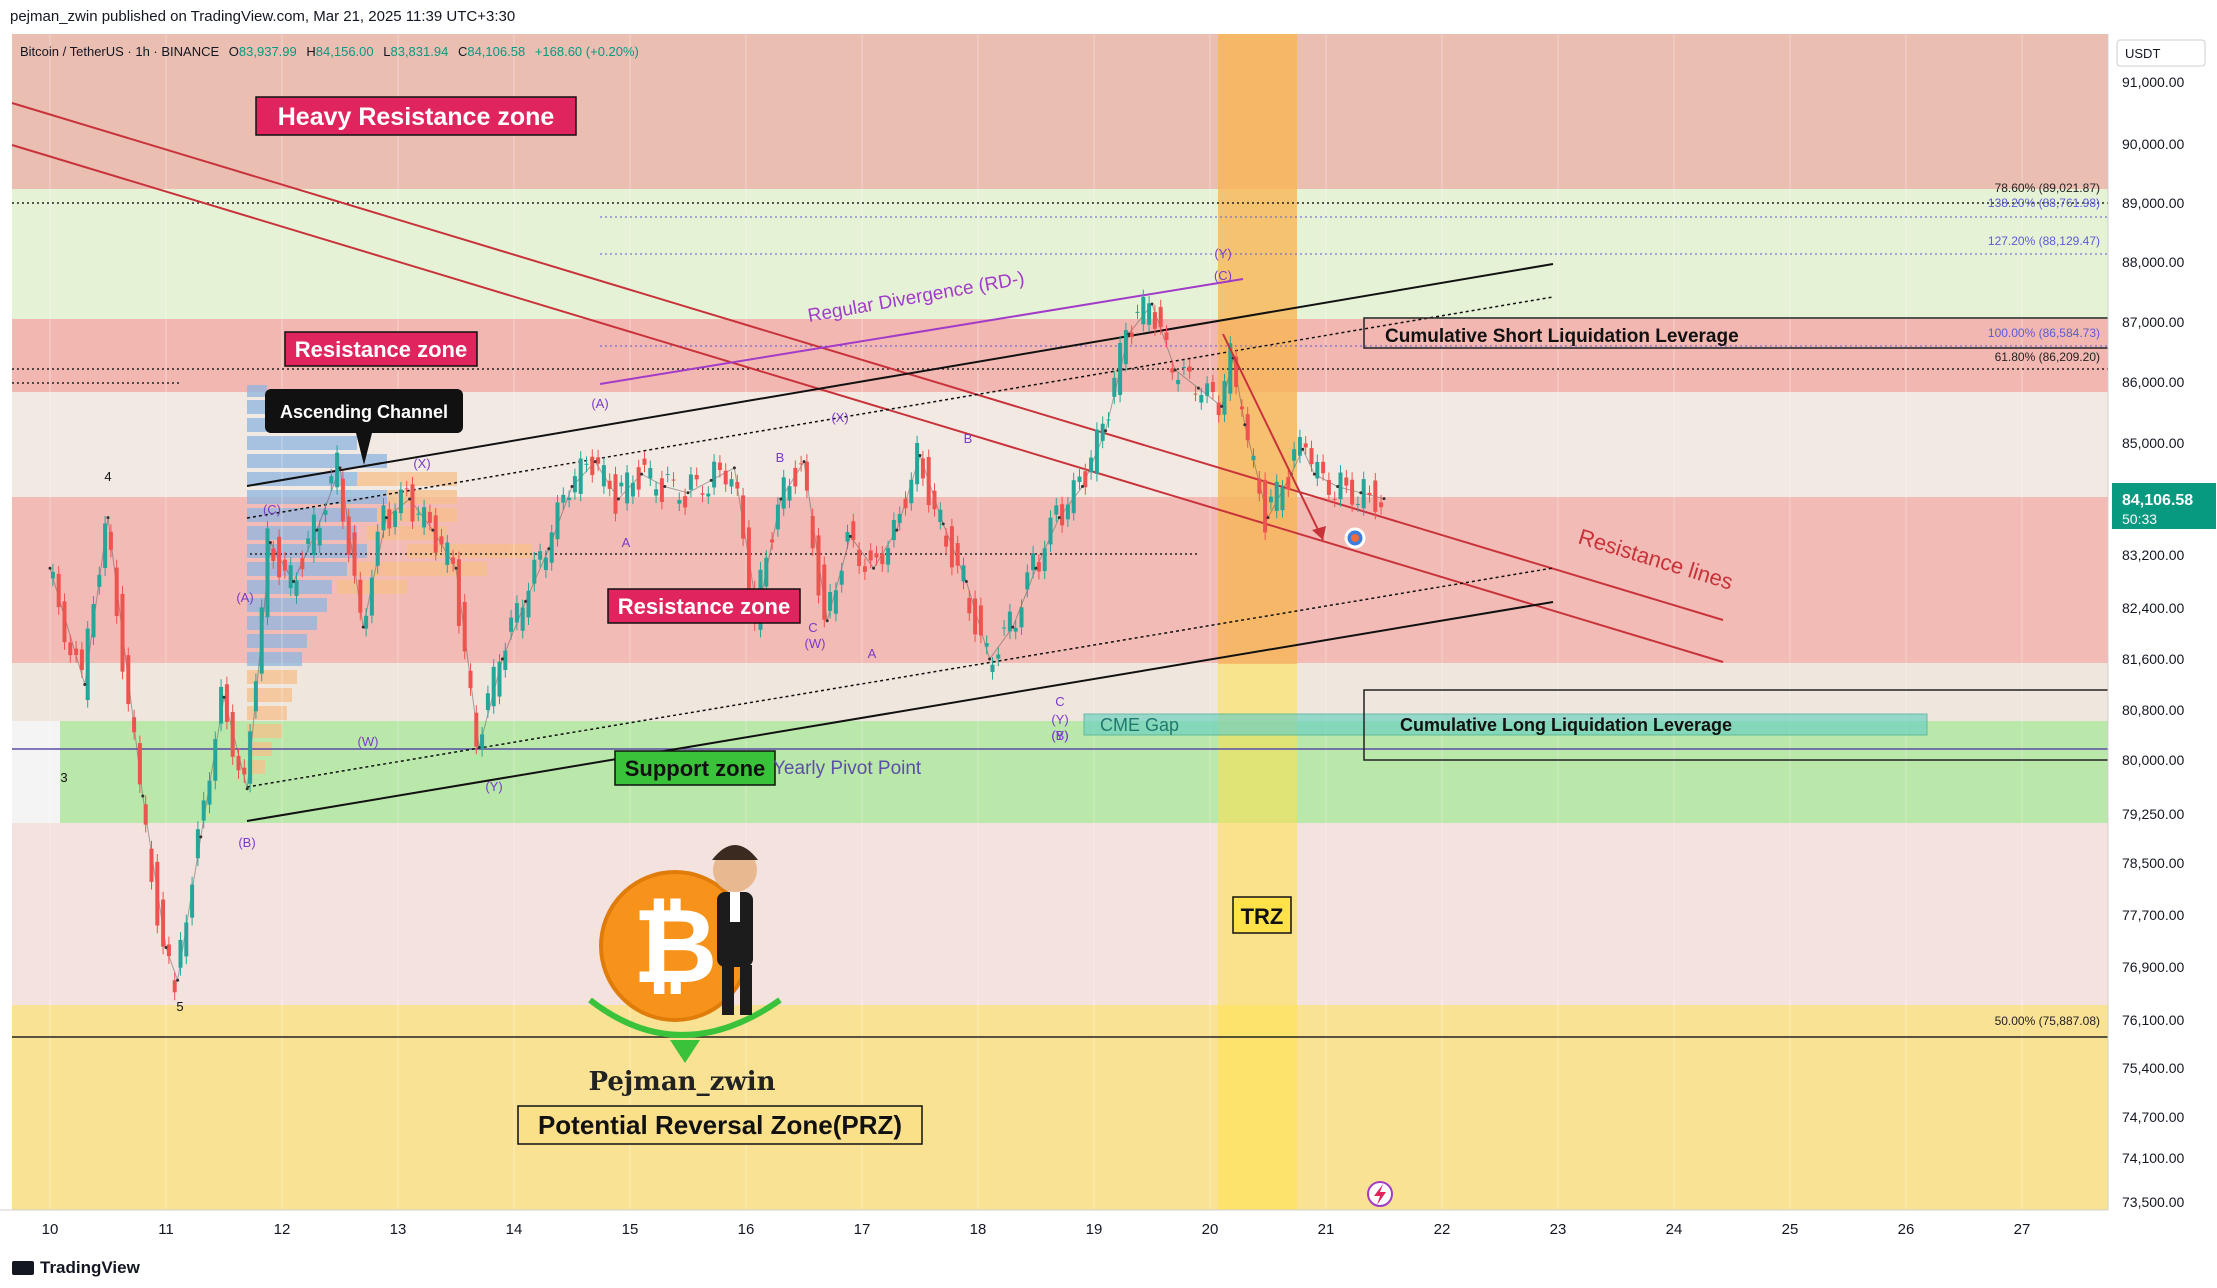 The width and height of the screenshot is (2217, 1288). What do you see at coordinates (1084, 772) in the screenshot?
I see `support-zone` at bounding box center [1084, 772].